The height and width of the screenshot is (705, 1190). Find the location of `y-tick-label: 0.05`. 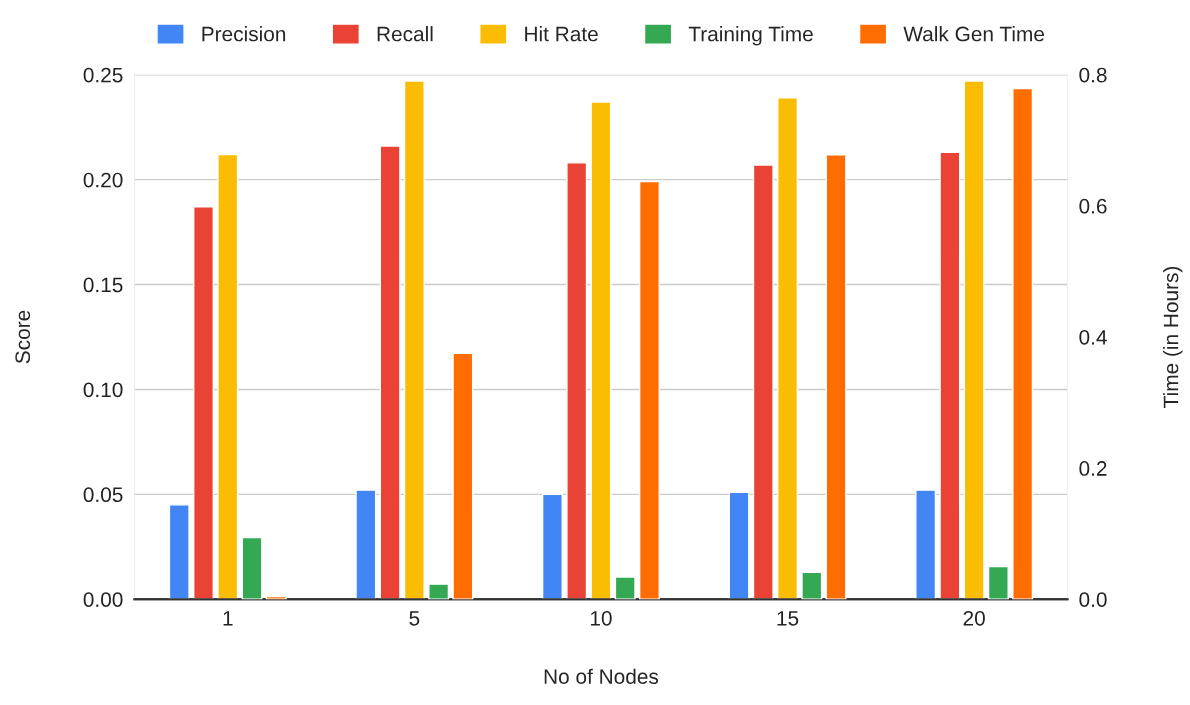

y-tick-label: 0.05 is located at coordinates (103, 495).